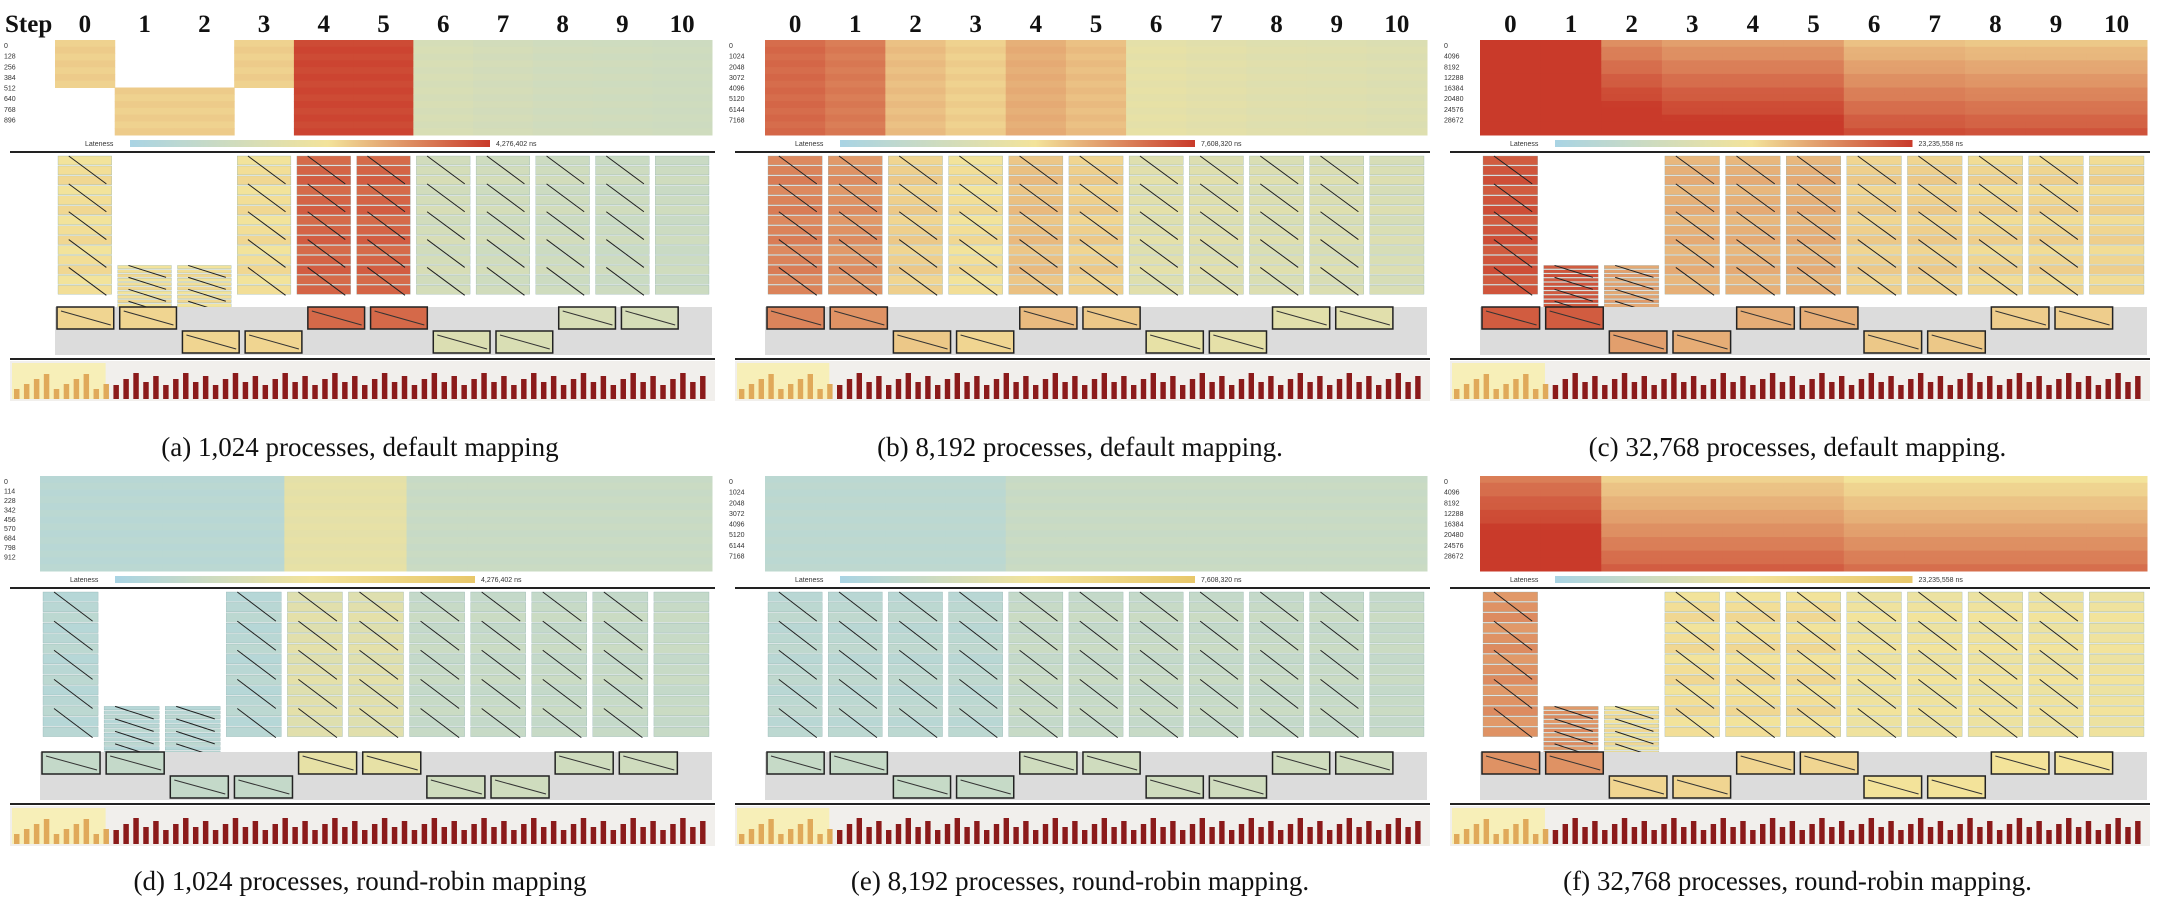 The image size is (2157, 908). What do you see at coordinates (1452, 503) in the screenshot?
I see `row-tick: 8192` at bounding box center [1452, 503].